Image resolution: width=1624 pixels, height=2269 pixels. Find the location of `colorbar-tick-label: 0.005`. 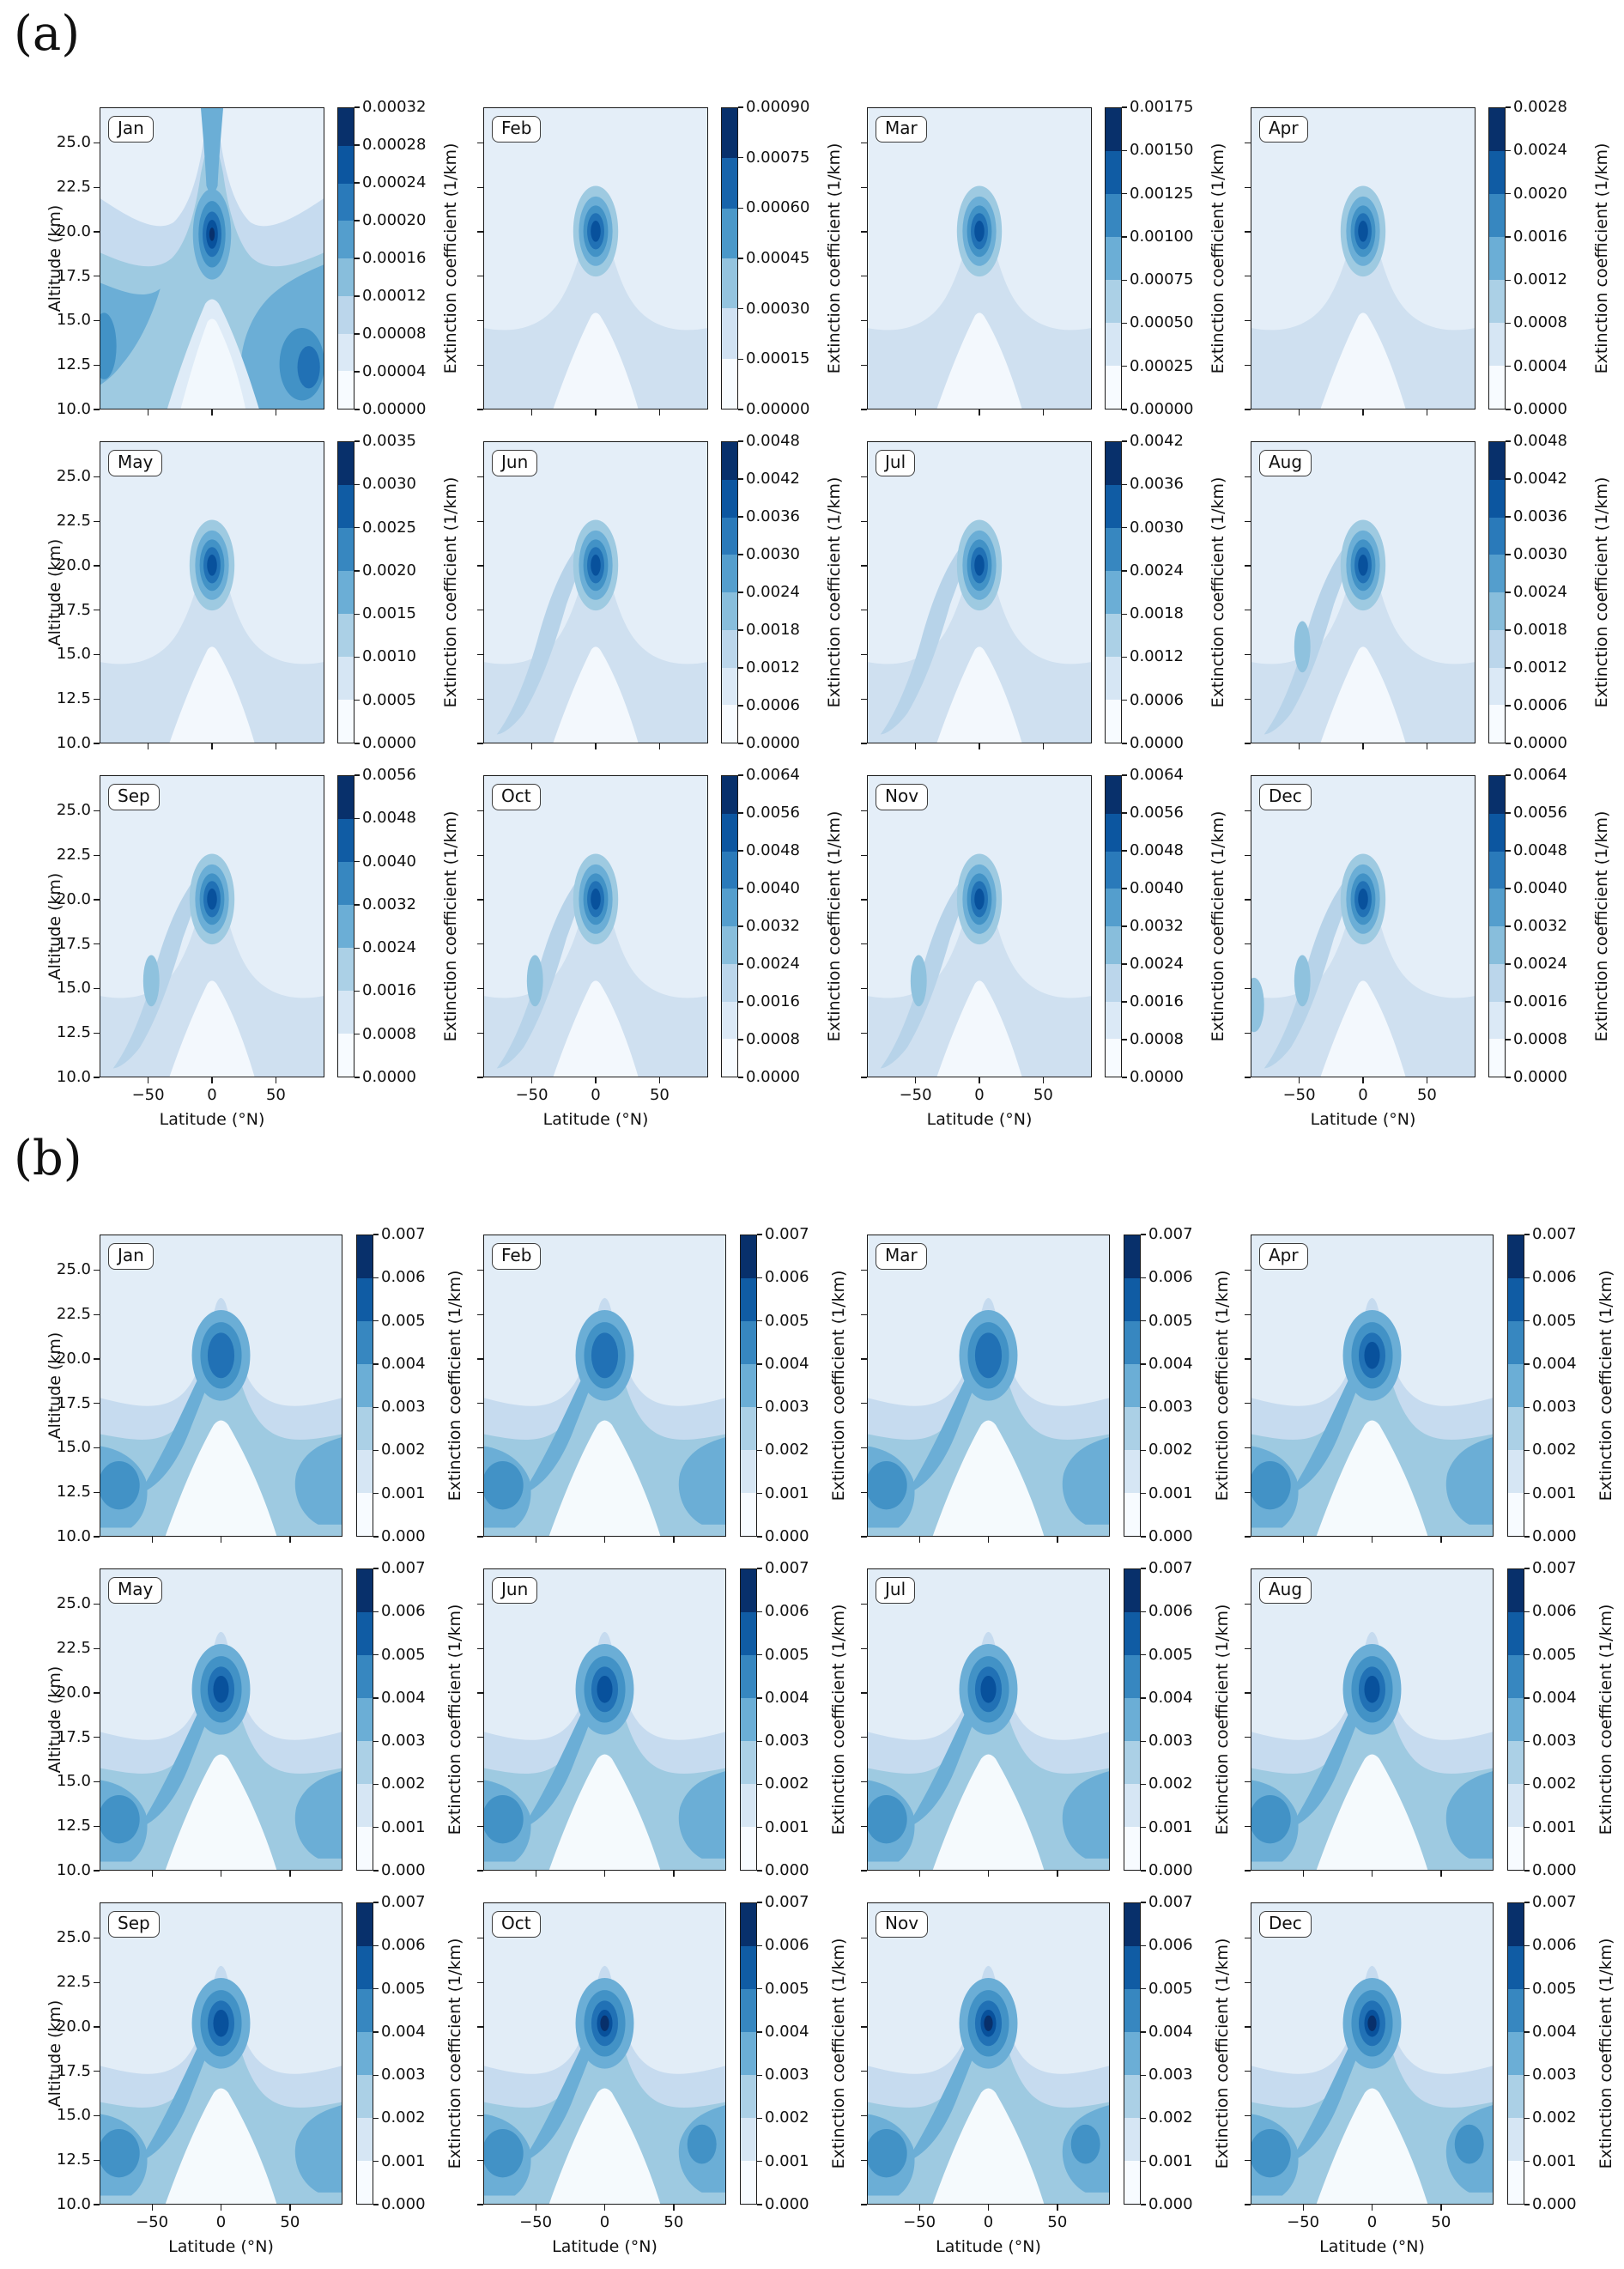

colorbar-tick-label: 0.005 is located at coordinates (403, 1320).